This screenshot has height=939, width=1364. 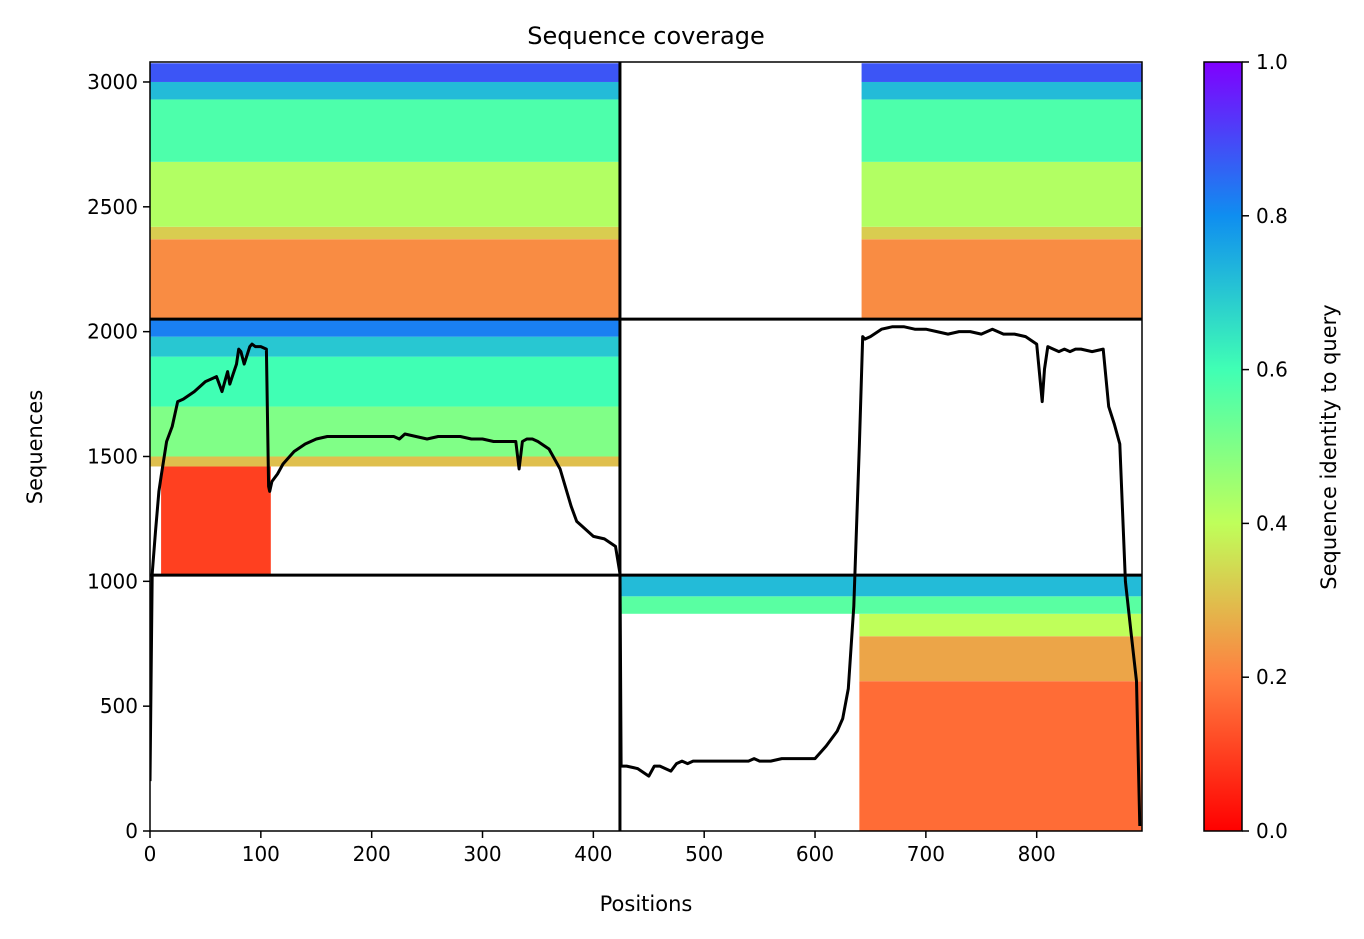 I want to click on colorbar-gradient, so click(x=1223, y=446).